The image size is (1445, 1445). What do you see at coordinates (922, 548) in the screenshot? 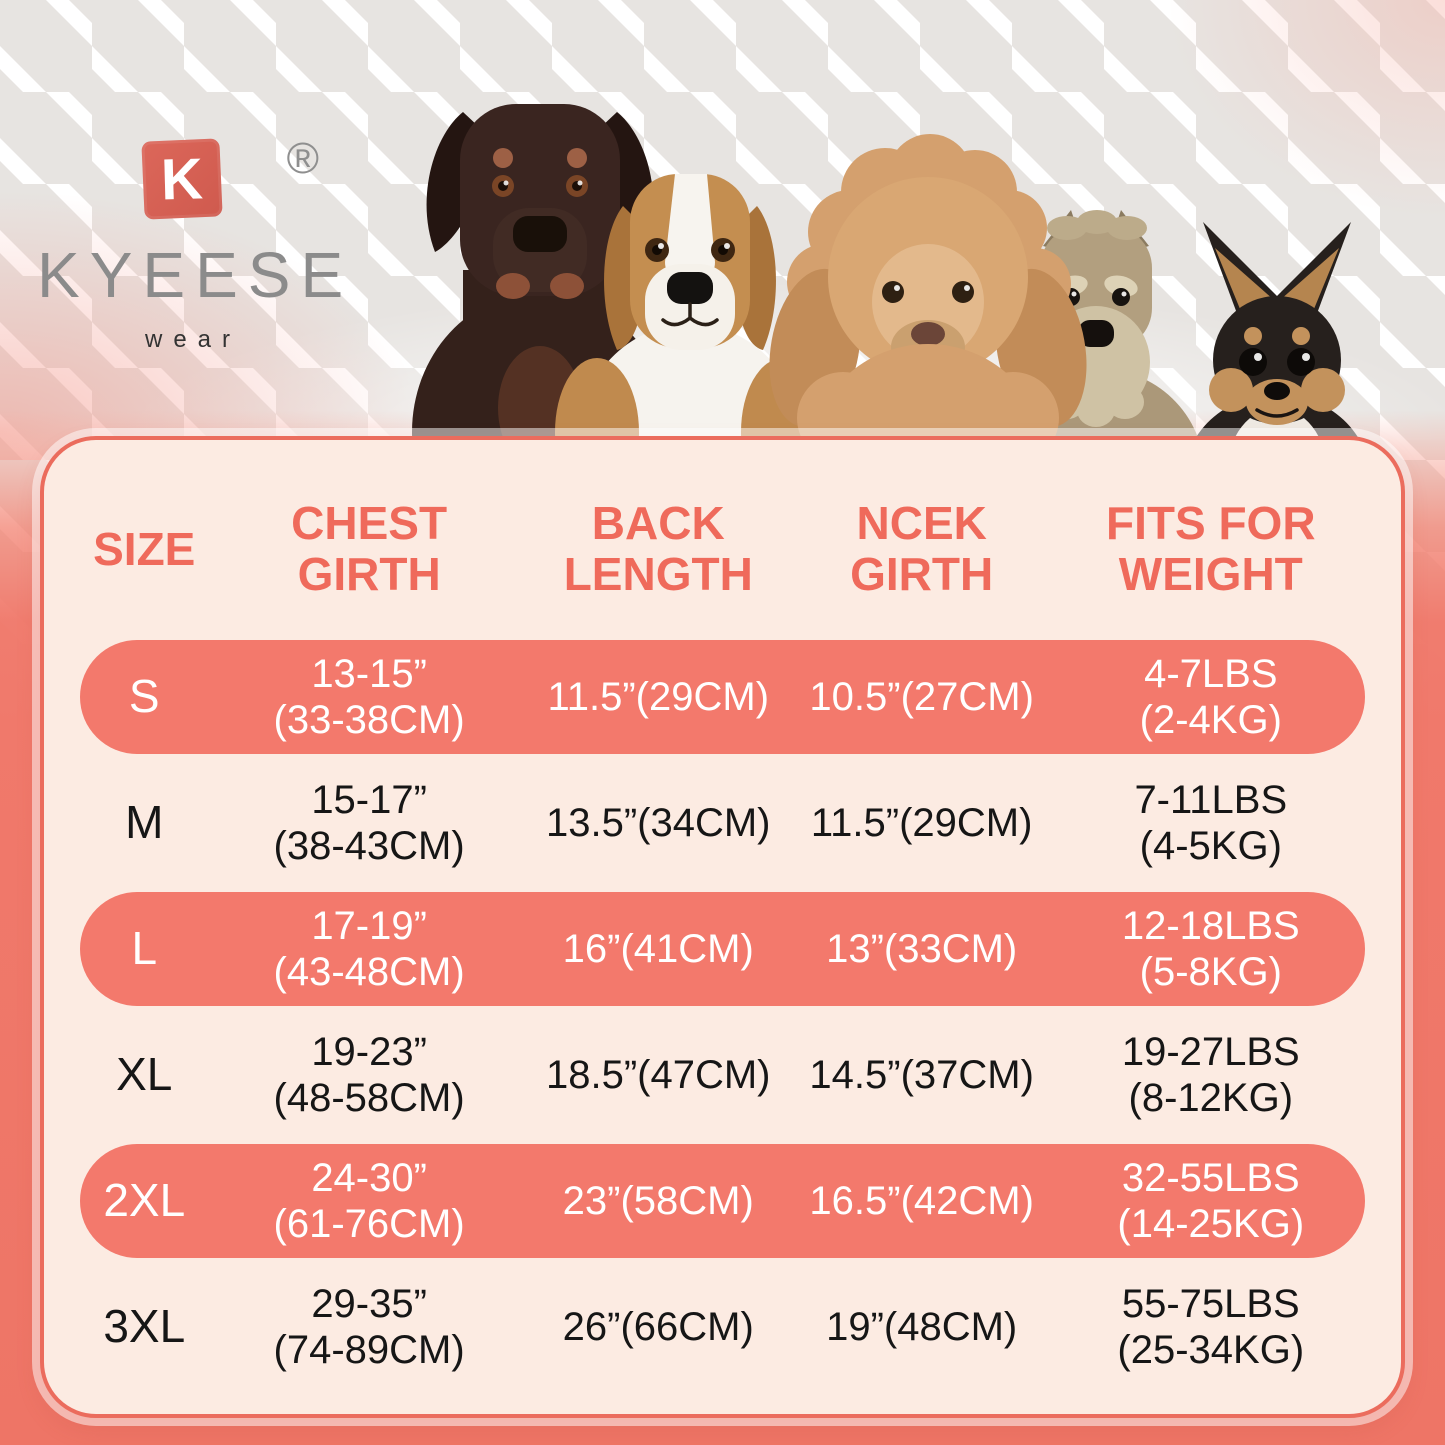
I see `header-neck-girth: NCEK GIRTH` at bounding box center [922, 548].